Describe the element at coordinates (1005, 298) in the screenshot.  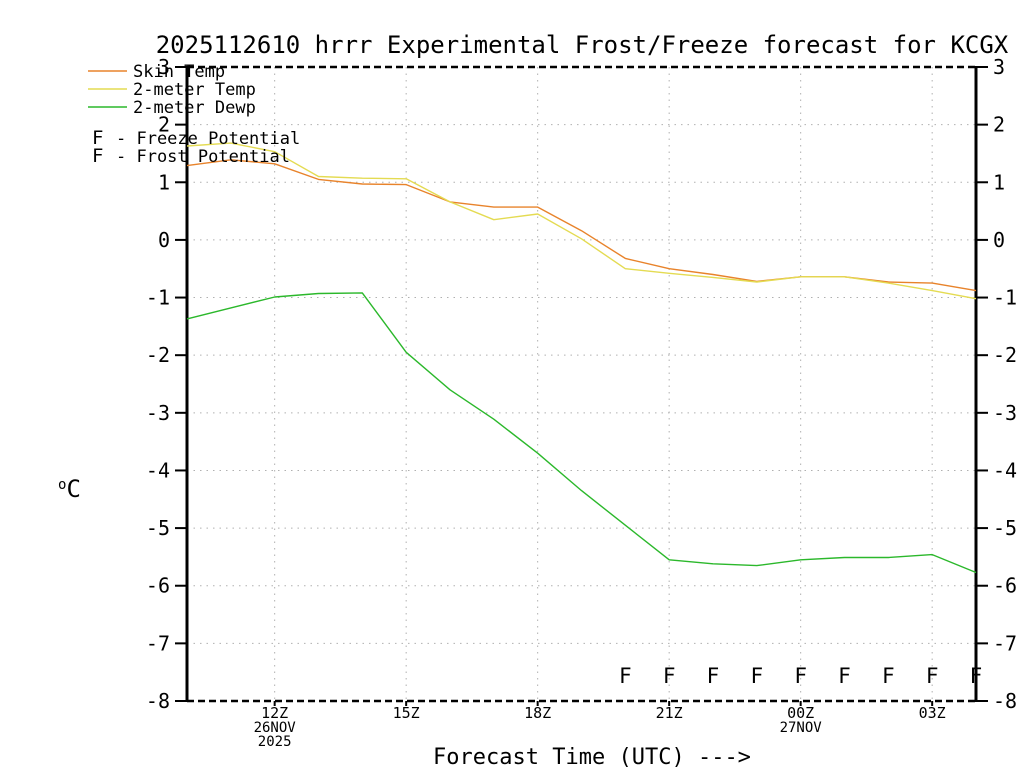
I see `y-tick-label-right: -1` at that location.